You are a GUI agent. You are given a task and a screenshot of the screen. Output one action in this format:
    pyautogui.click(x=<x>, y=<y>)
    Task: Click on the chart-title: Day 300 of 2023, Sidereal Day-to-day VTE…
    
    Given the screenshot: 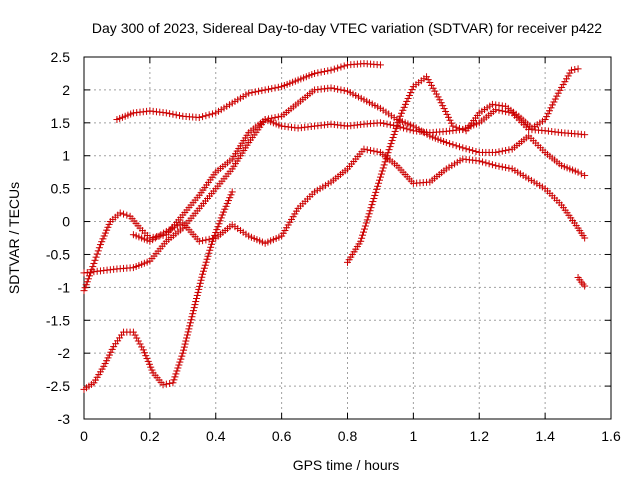 What is the action you would take?
    pyautogui.click(x=347, y=28)
    